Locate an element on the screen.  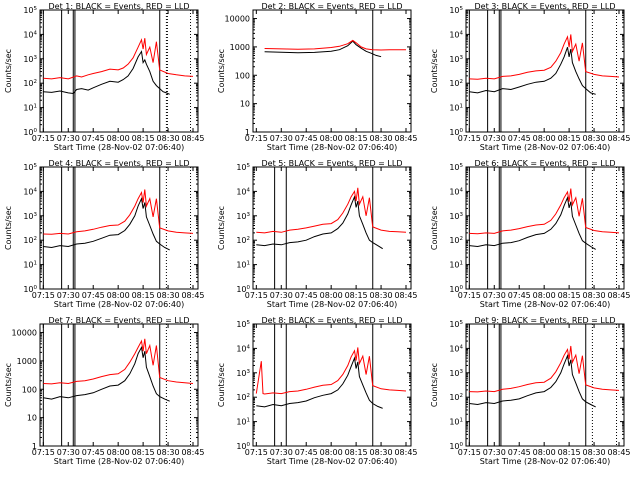
panel-title: Det 9: BLACK = Events, RED = LLD is located at coordinates (545, 320).